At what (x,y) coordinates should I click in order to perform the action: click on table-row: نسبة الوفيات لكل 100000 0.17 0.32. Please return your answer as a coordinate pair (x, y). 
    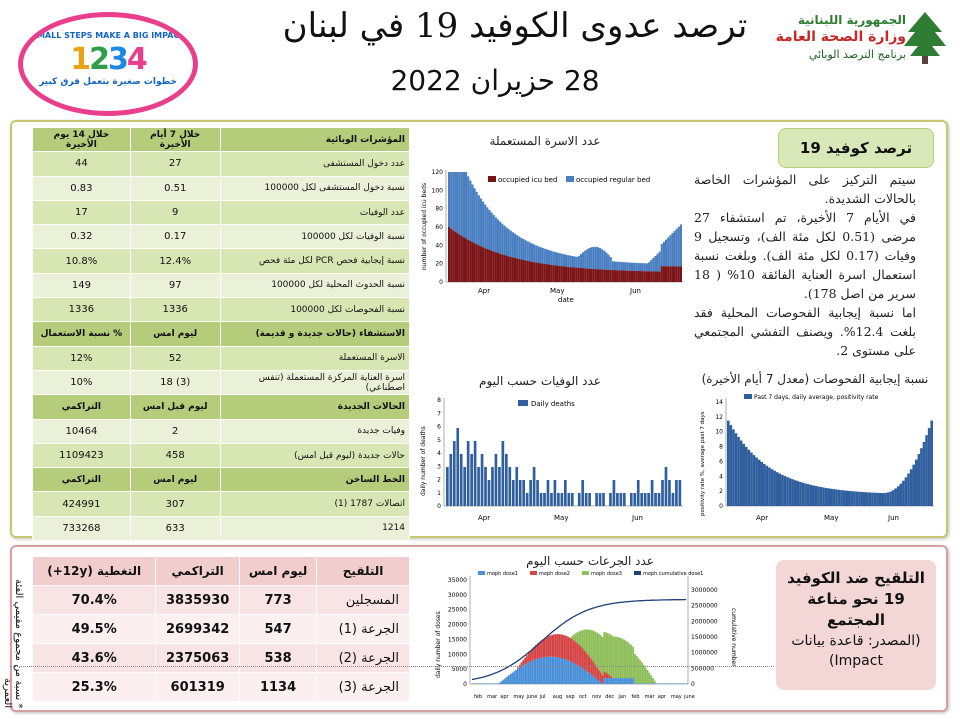
    Looking at the image, I should click on (221, 237).